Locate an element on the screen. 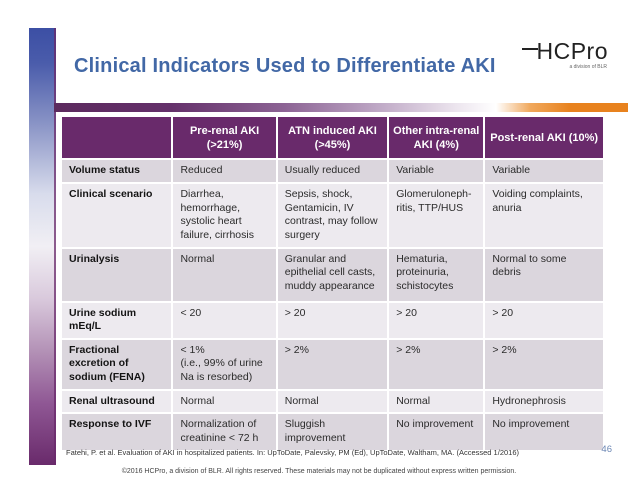 This screenshot has width=638, height=493. table-cell: Hematuria, proteinuria, schistocytes is located at coordinates (436, 274).